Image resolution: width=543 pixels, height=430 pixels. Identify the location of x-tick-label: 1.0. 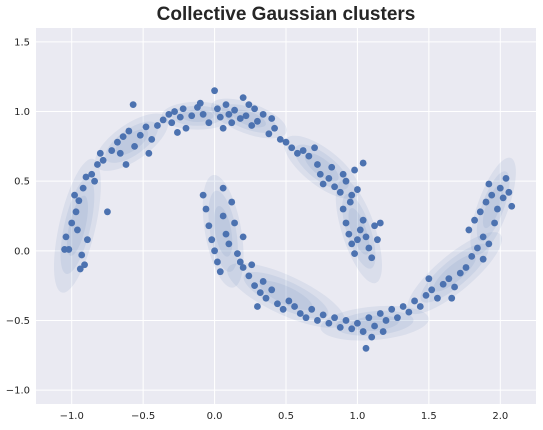
(357, 416).